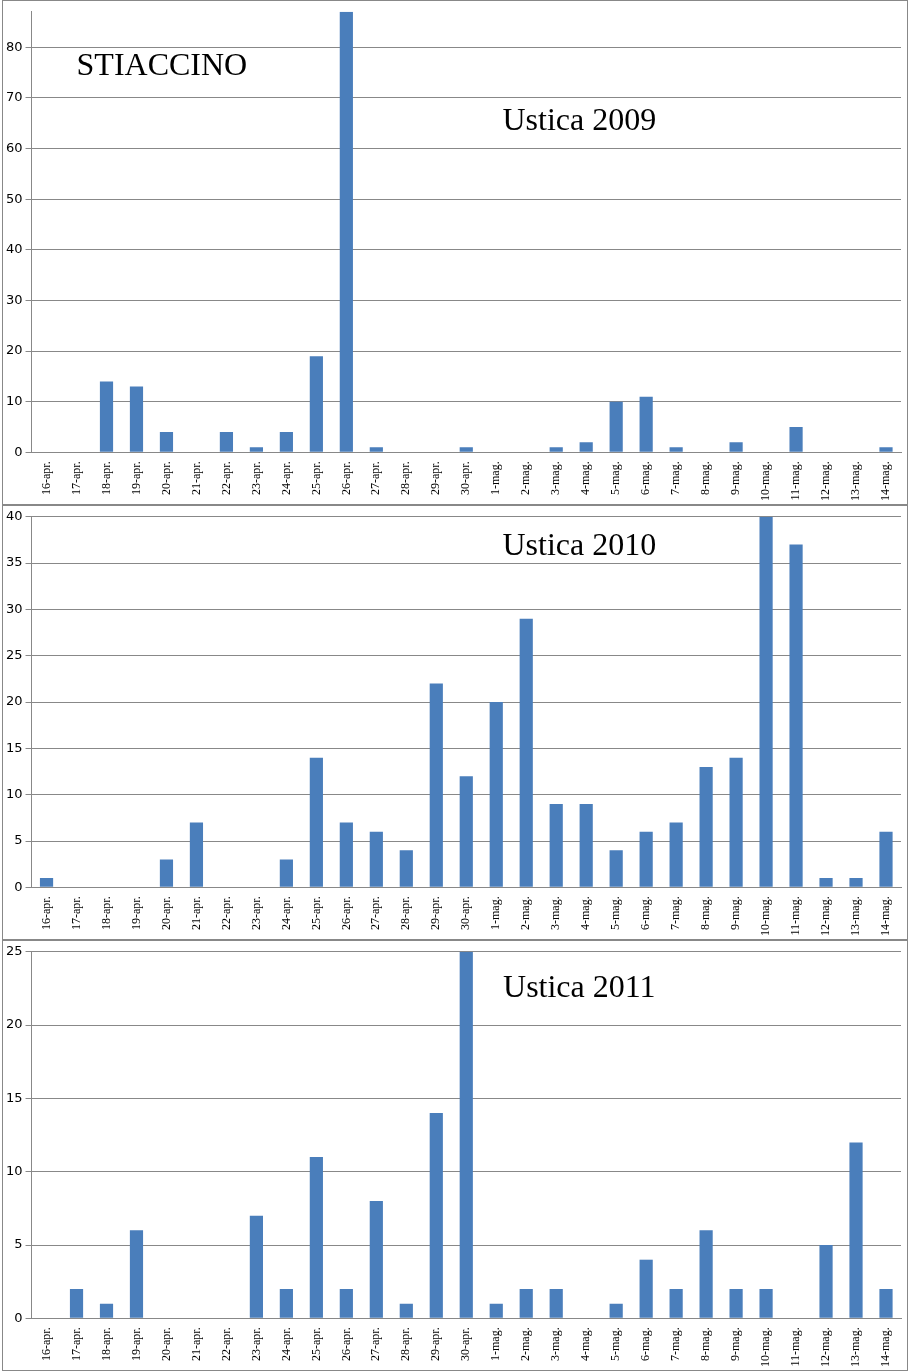 Image resolution: width=910 pixels, height=1371 pixels. What do you see at coordinates (18, 840) in the screenshot?
I see `y-tick-label: 5` at bounding box center [18, 840].